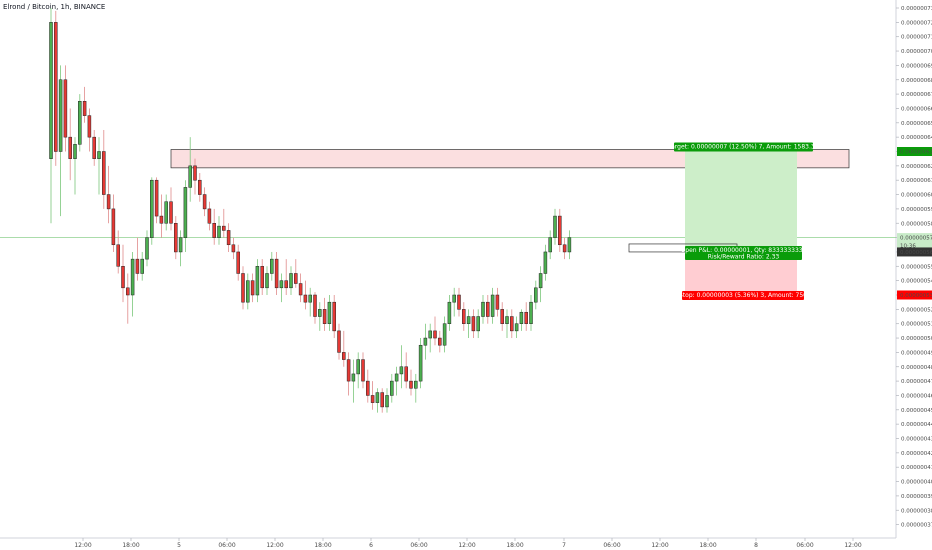 This screenshot has height=550, width=932. What do you see at coordinates (916, 224) in the screenshot?
I see `y-tick-label: 0.00000058` at bounding box center [916, 224].